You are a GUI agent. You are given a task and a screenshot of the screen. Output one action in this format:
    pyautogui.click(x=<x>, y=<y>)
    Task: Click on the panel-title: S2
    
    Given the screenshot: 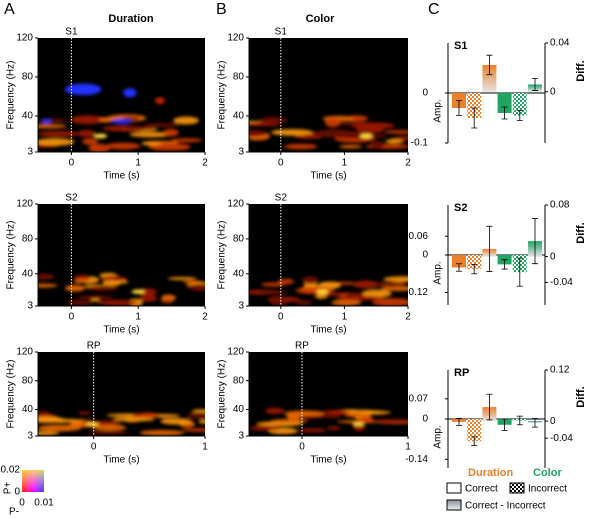 What is the action you would take?
    pyautogui.click(x=460, y=208)
    